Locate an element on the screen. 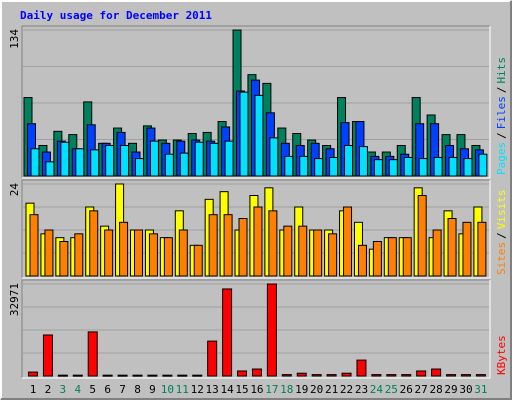 The height and width of the screenshot is (400, 512). x-tick-label: 30 is located at coordinates (465, 389).